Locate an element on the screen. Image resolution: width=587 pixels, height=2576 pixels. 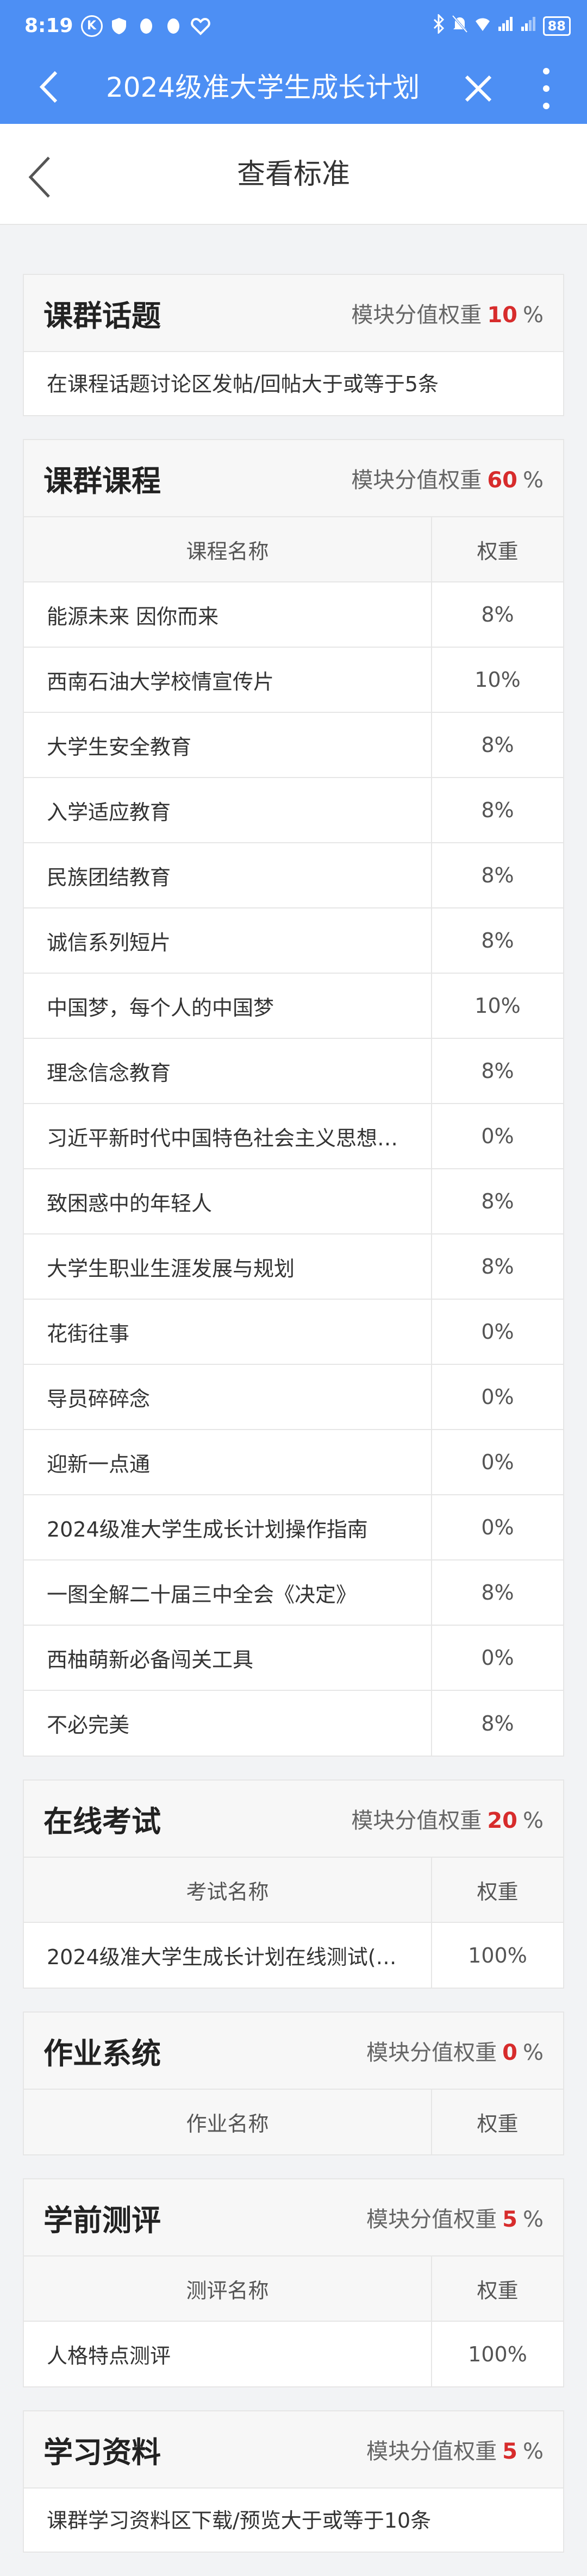
table-row: 人格特点测评 100% is located at coordinates (293, 2353).